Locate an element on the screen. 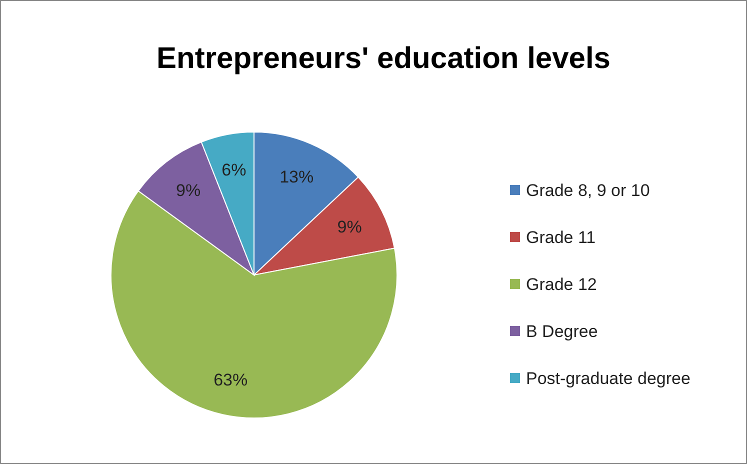 This screenshot has height=464, width=747. data-label: 13% is located at coordinates (297, 177).